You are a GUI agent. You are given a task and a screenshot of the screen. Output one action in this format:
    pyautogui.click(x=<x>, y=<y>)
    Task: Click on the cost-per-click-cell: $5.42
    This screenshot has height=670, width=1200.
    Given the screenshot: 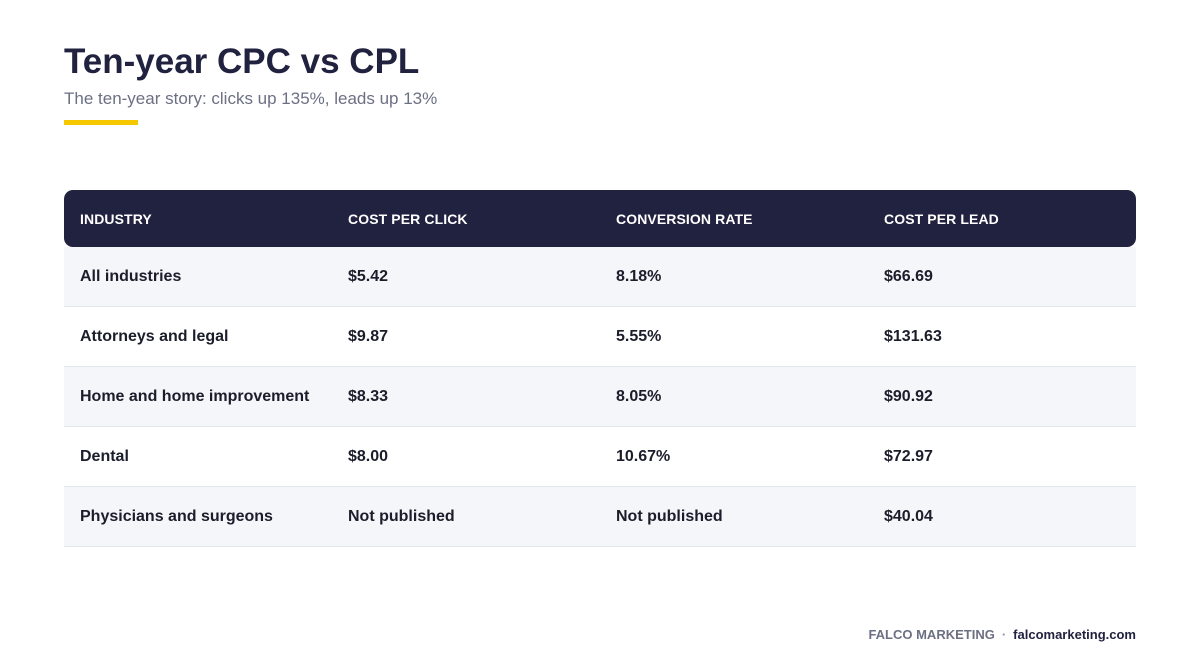 What is the action you would take?
    pyautogui.click(x=368, y=276)
    